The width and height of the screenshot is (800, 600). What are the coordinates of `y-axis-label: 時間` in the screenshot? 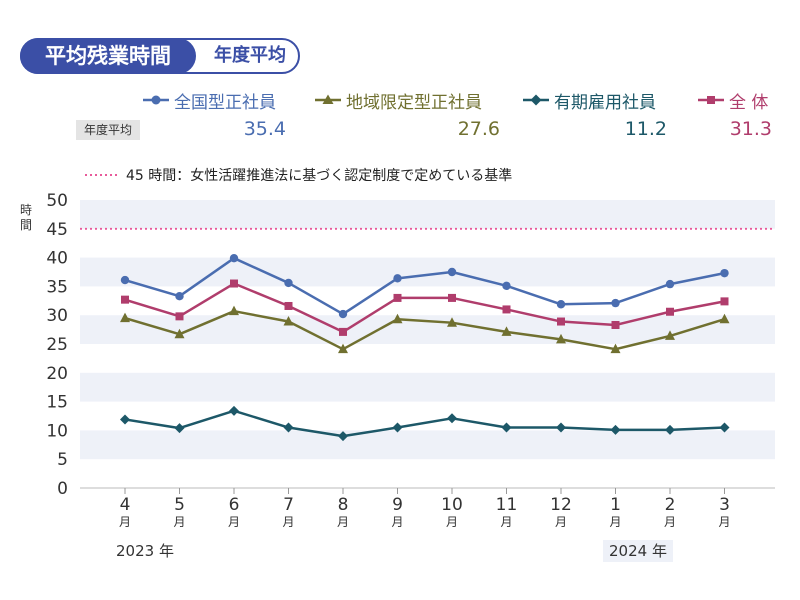 It's located at (26, 217).